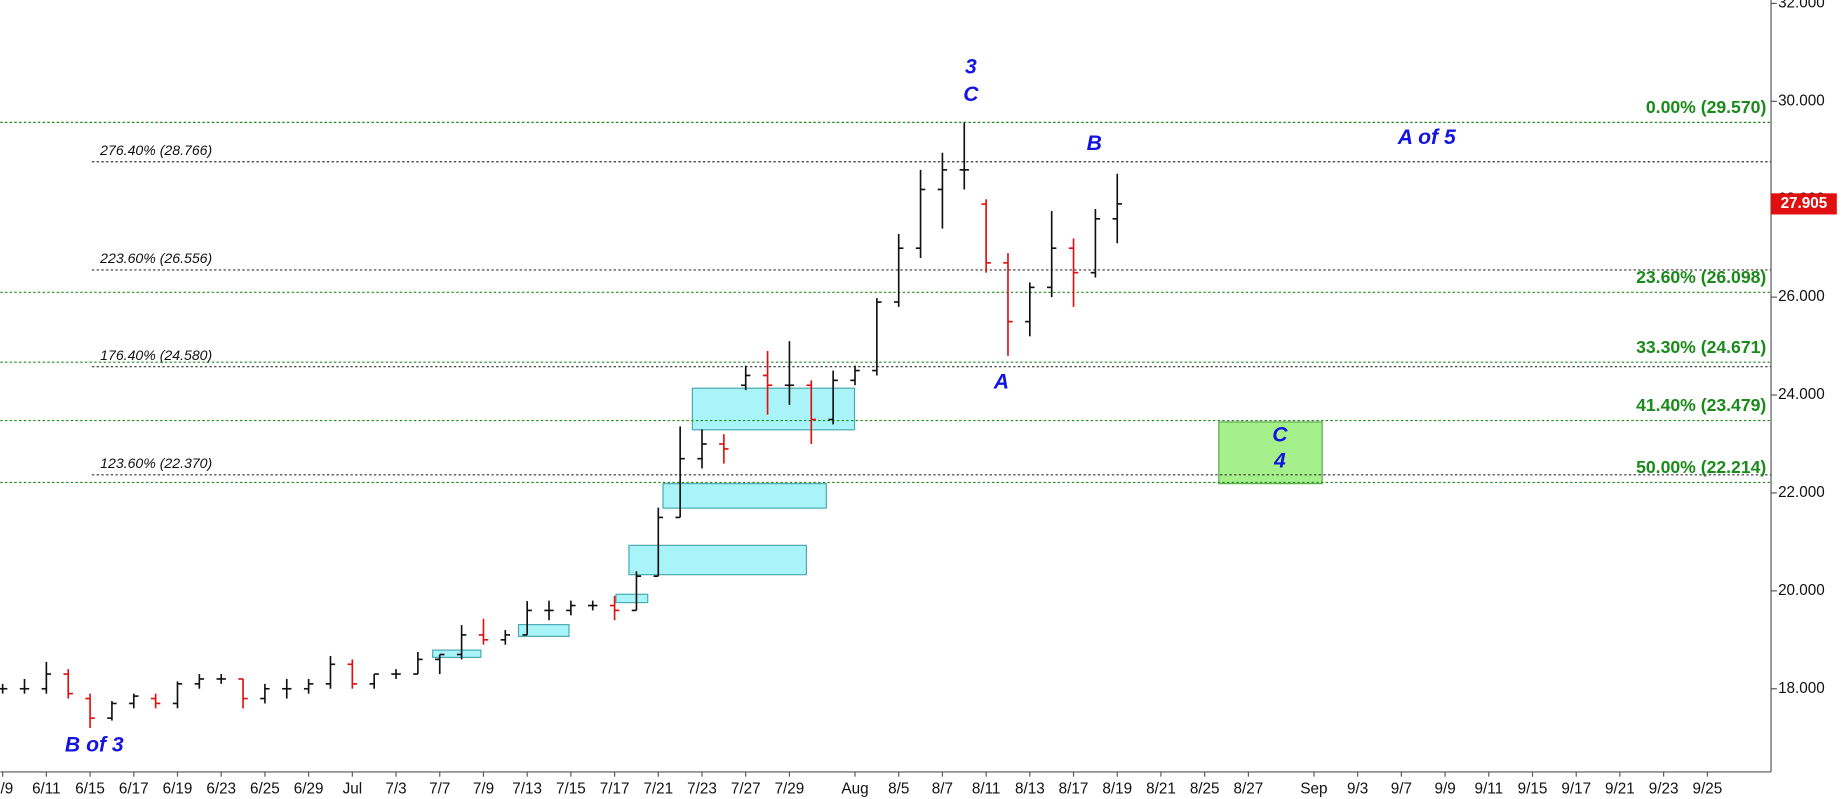 This screenshot has width=1843, height=799. Describe the element at coordinates (1533, 789) in the screenshot. I see `x-tick-label: 9/15` at that location.